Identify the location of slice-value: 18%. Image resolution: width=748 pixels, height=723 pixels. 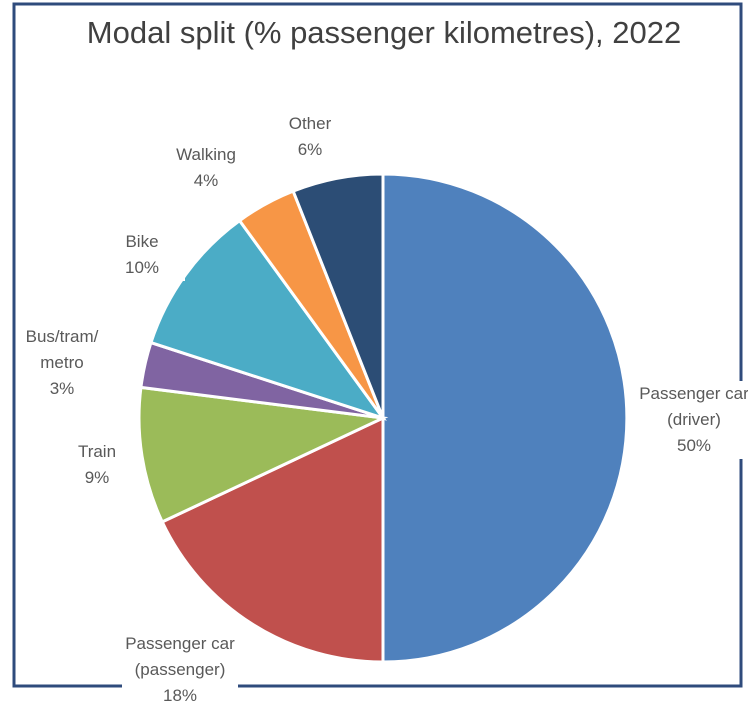
(180, 695).